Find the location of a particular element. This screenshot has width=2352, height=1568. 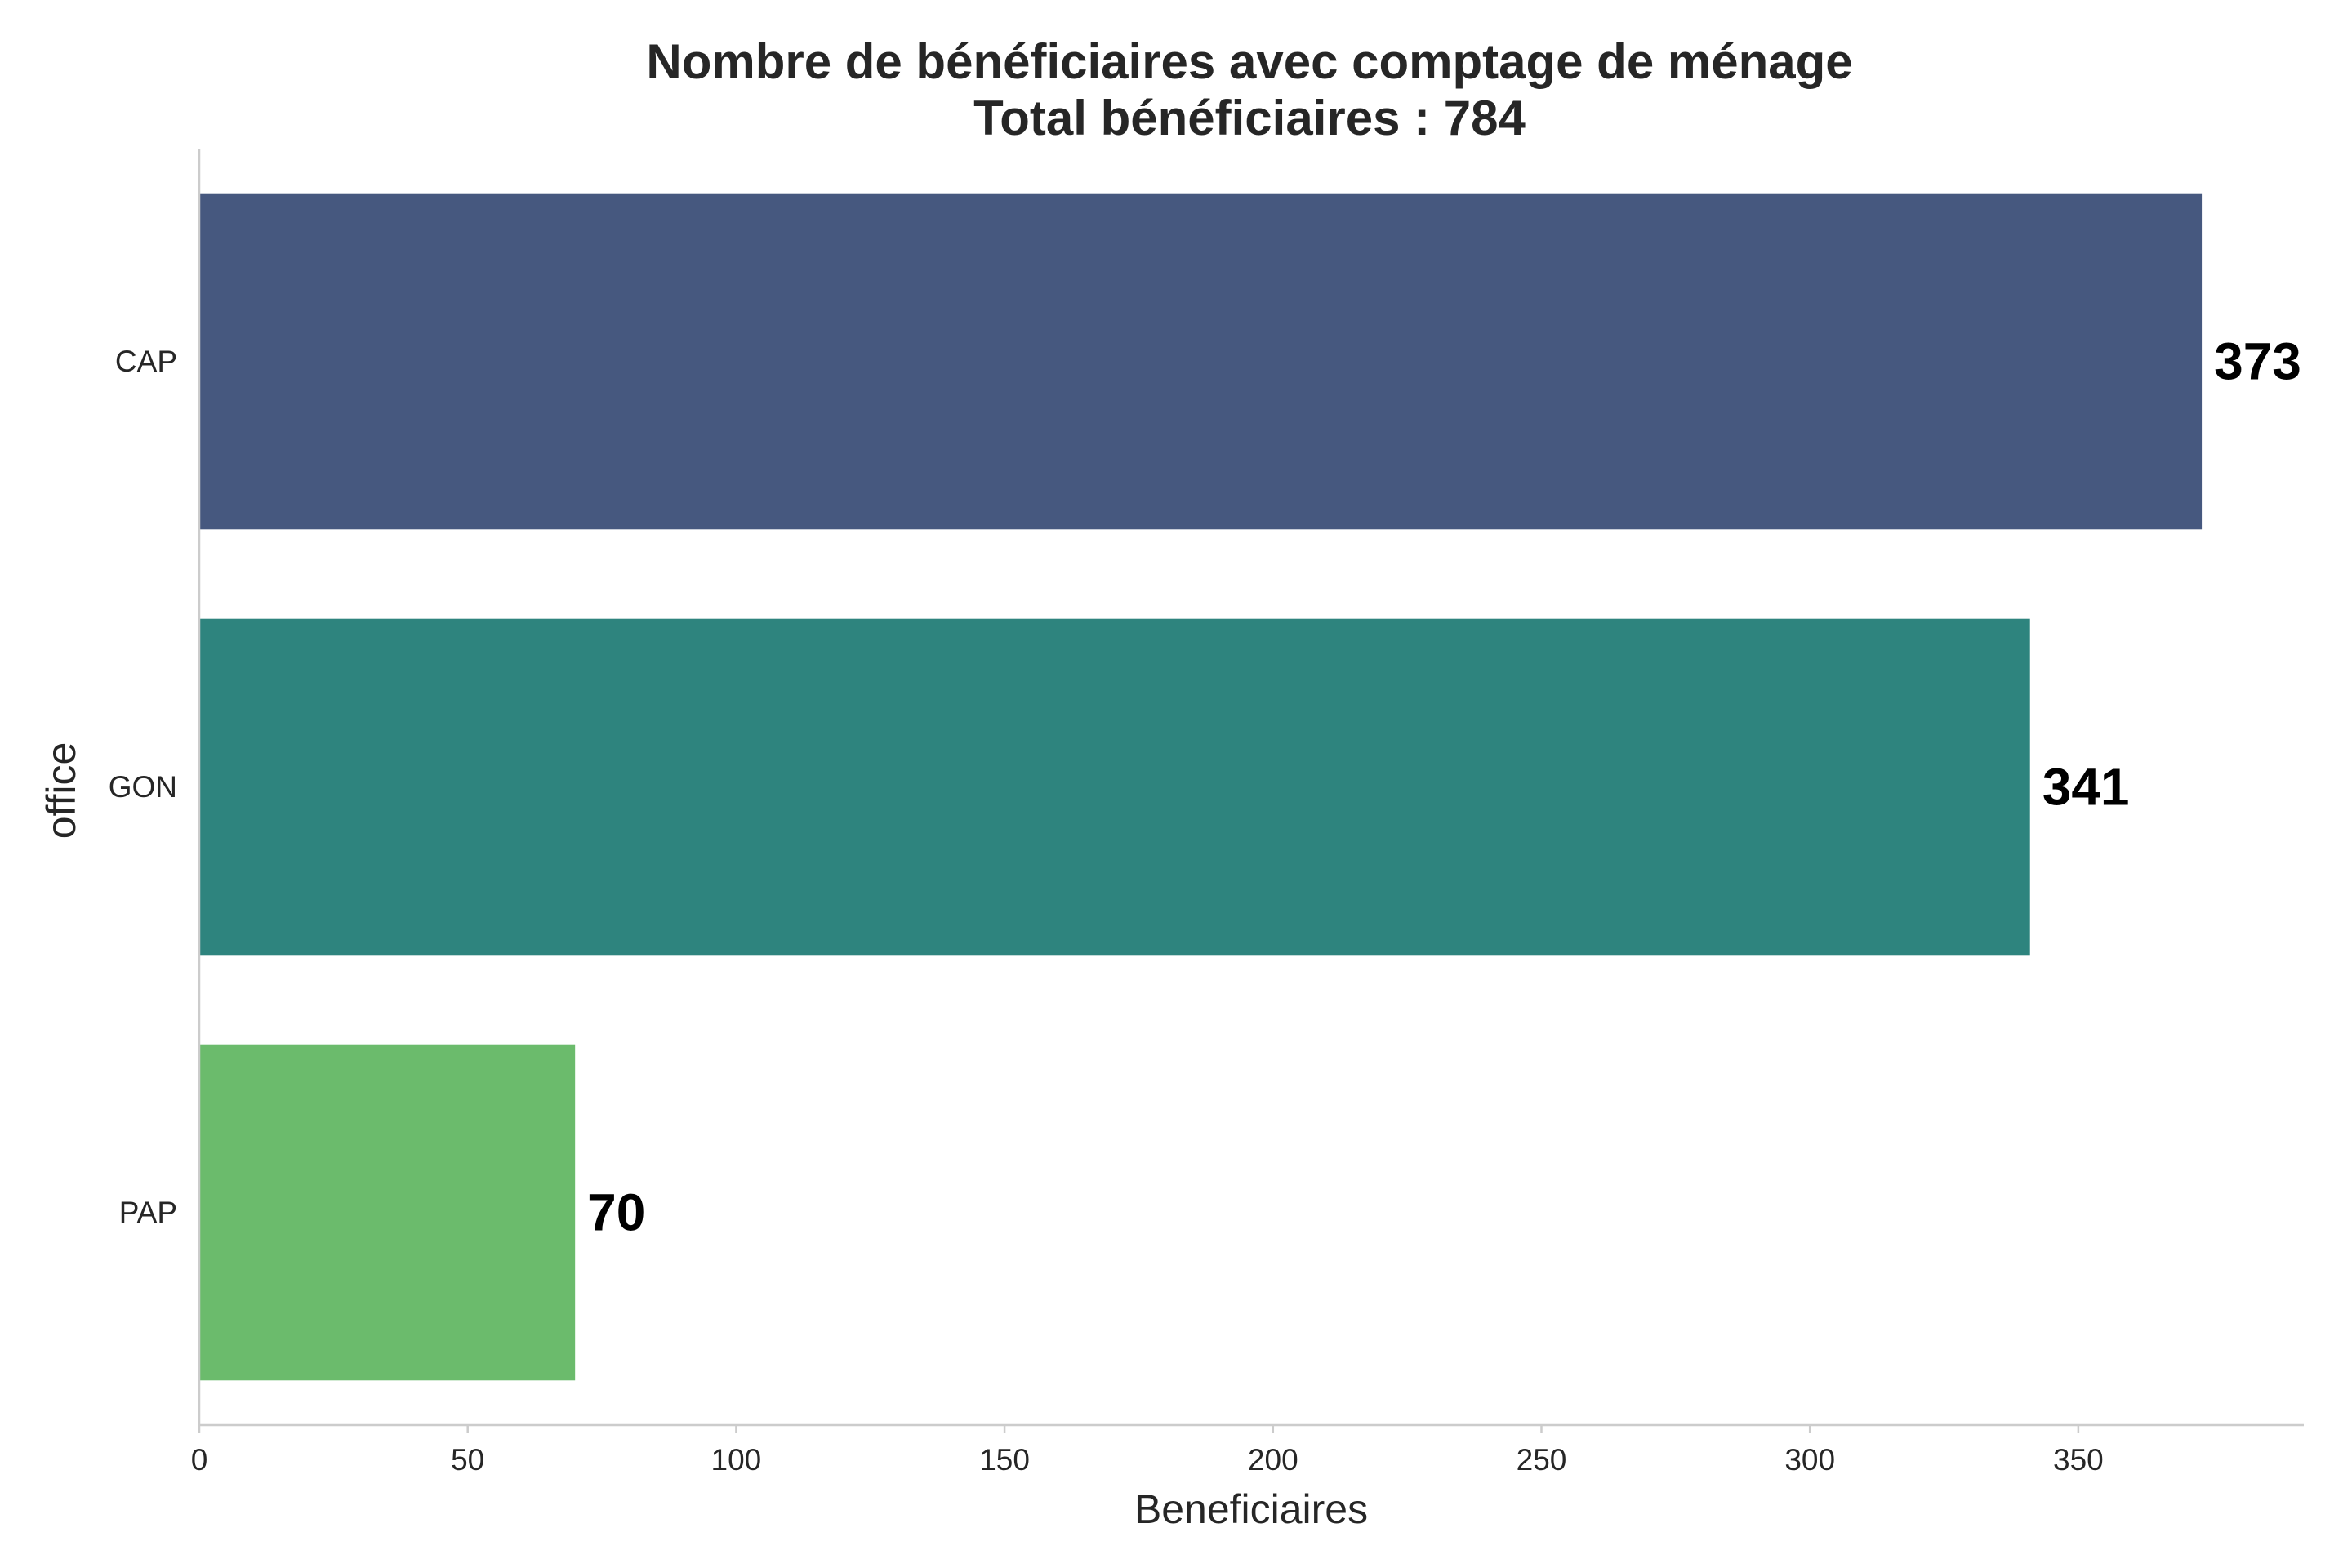

x-tick-label-200: 200 is located at coordinates (1273, 1460).